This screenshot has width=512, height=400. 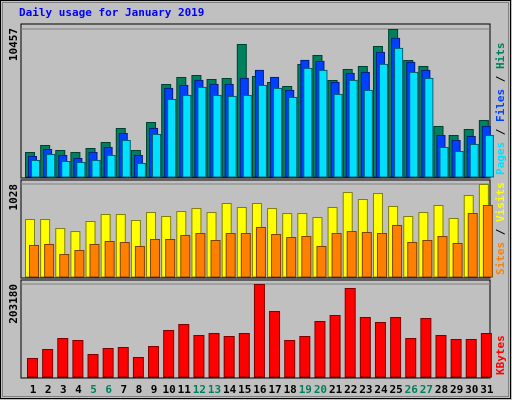 What do you see at coordinates (185, 389) in the screenshot?
I see `x-tick-label: 11` at bounding box center [185, 389].